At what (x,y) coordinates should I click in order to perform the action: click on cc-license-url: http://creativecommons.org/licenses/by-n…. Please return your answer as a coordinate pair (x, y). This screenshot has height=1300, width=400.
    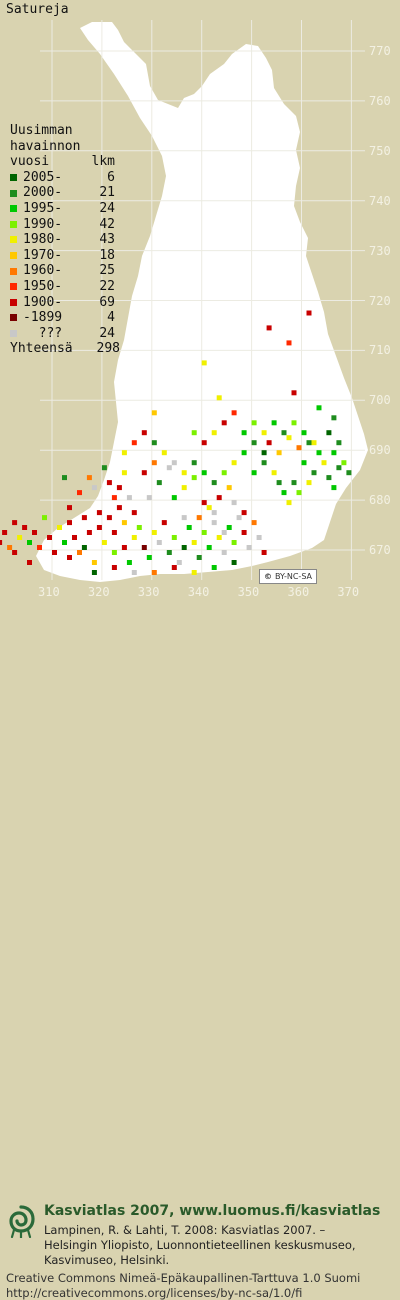
    Looking at the image, I should click on (154, 1293).